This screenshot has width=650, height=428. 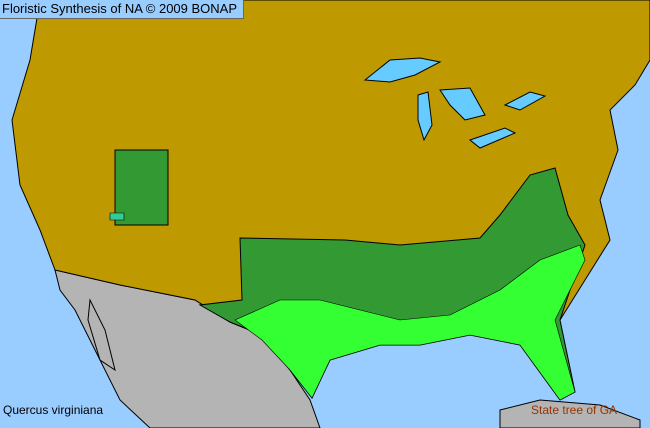 I want to click on species-name: Quercus virginiana, so click(x=53, y=410).